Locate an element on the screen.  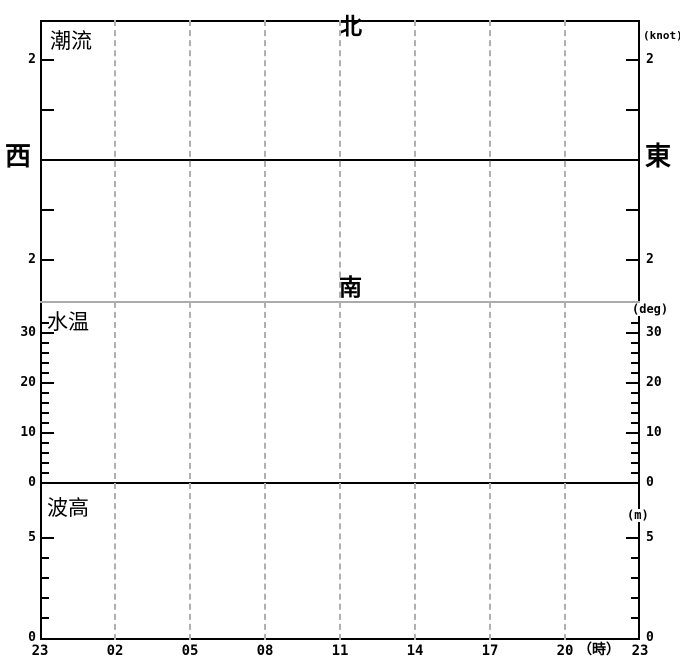
x-tick-label: 20 is located at coordinates (565, 651).